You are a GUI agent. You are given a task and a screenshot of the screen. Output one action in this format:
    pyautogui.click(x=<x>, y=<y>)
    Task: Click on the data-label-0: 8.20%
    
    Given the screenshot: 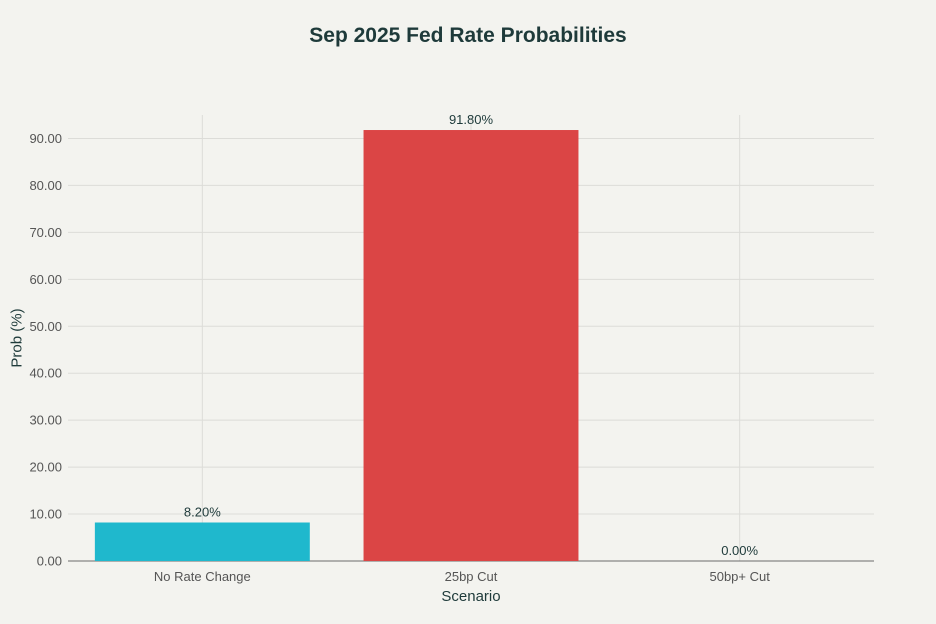 What is the action you would take?
    pyautogui.click(x=202, y=512)
    